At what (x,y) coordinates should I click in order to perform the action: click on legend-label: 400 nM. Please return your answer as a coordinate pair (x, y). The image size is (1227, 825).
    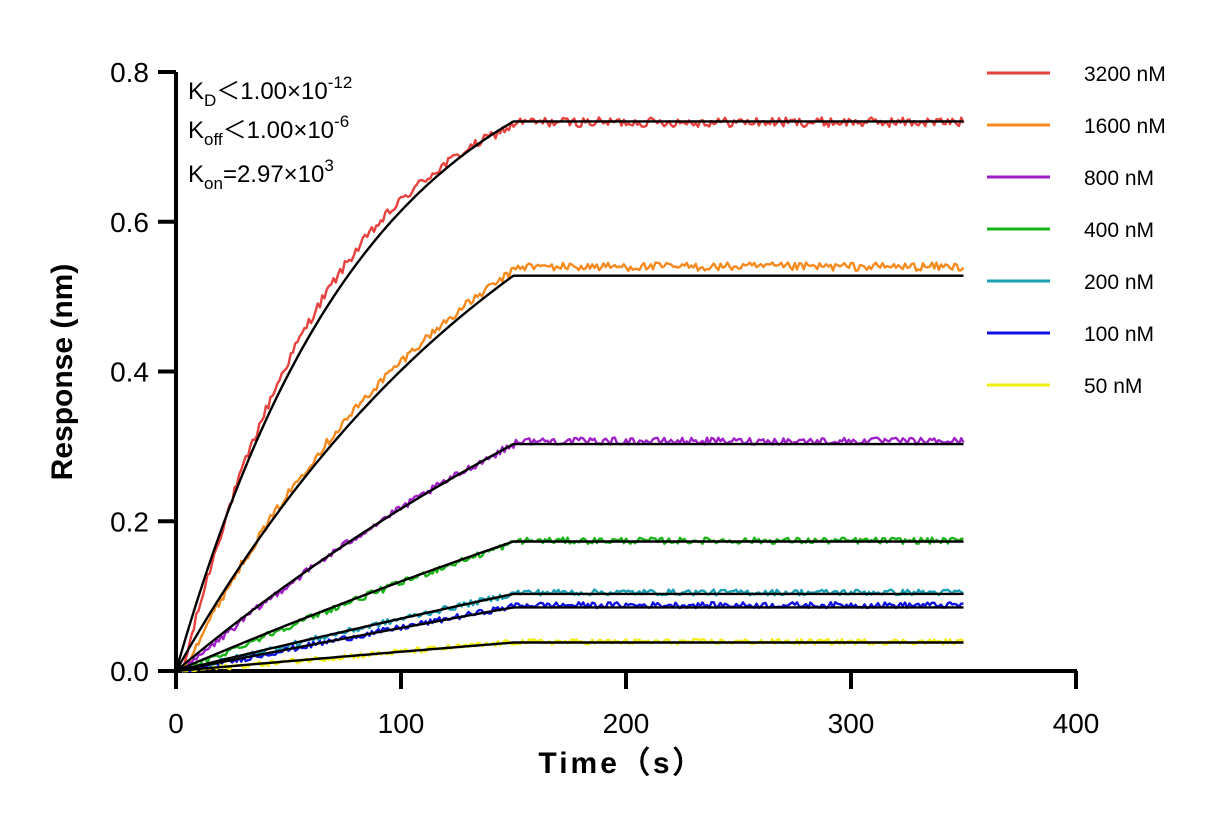
    Looking at the image, I should click on (1119, 230).